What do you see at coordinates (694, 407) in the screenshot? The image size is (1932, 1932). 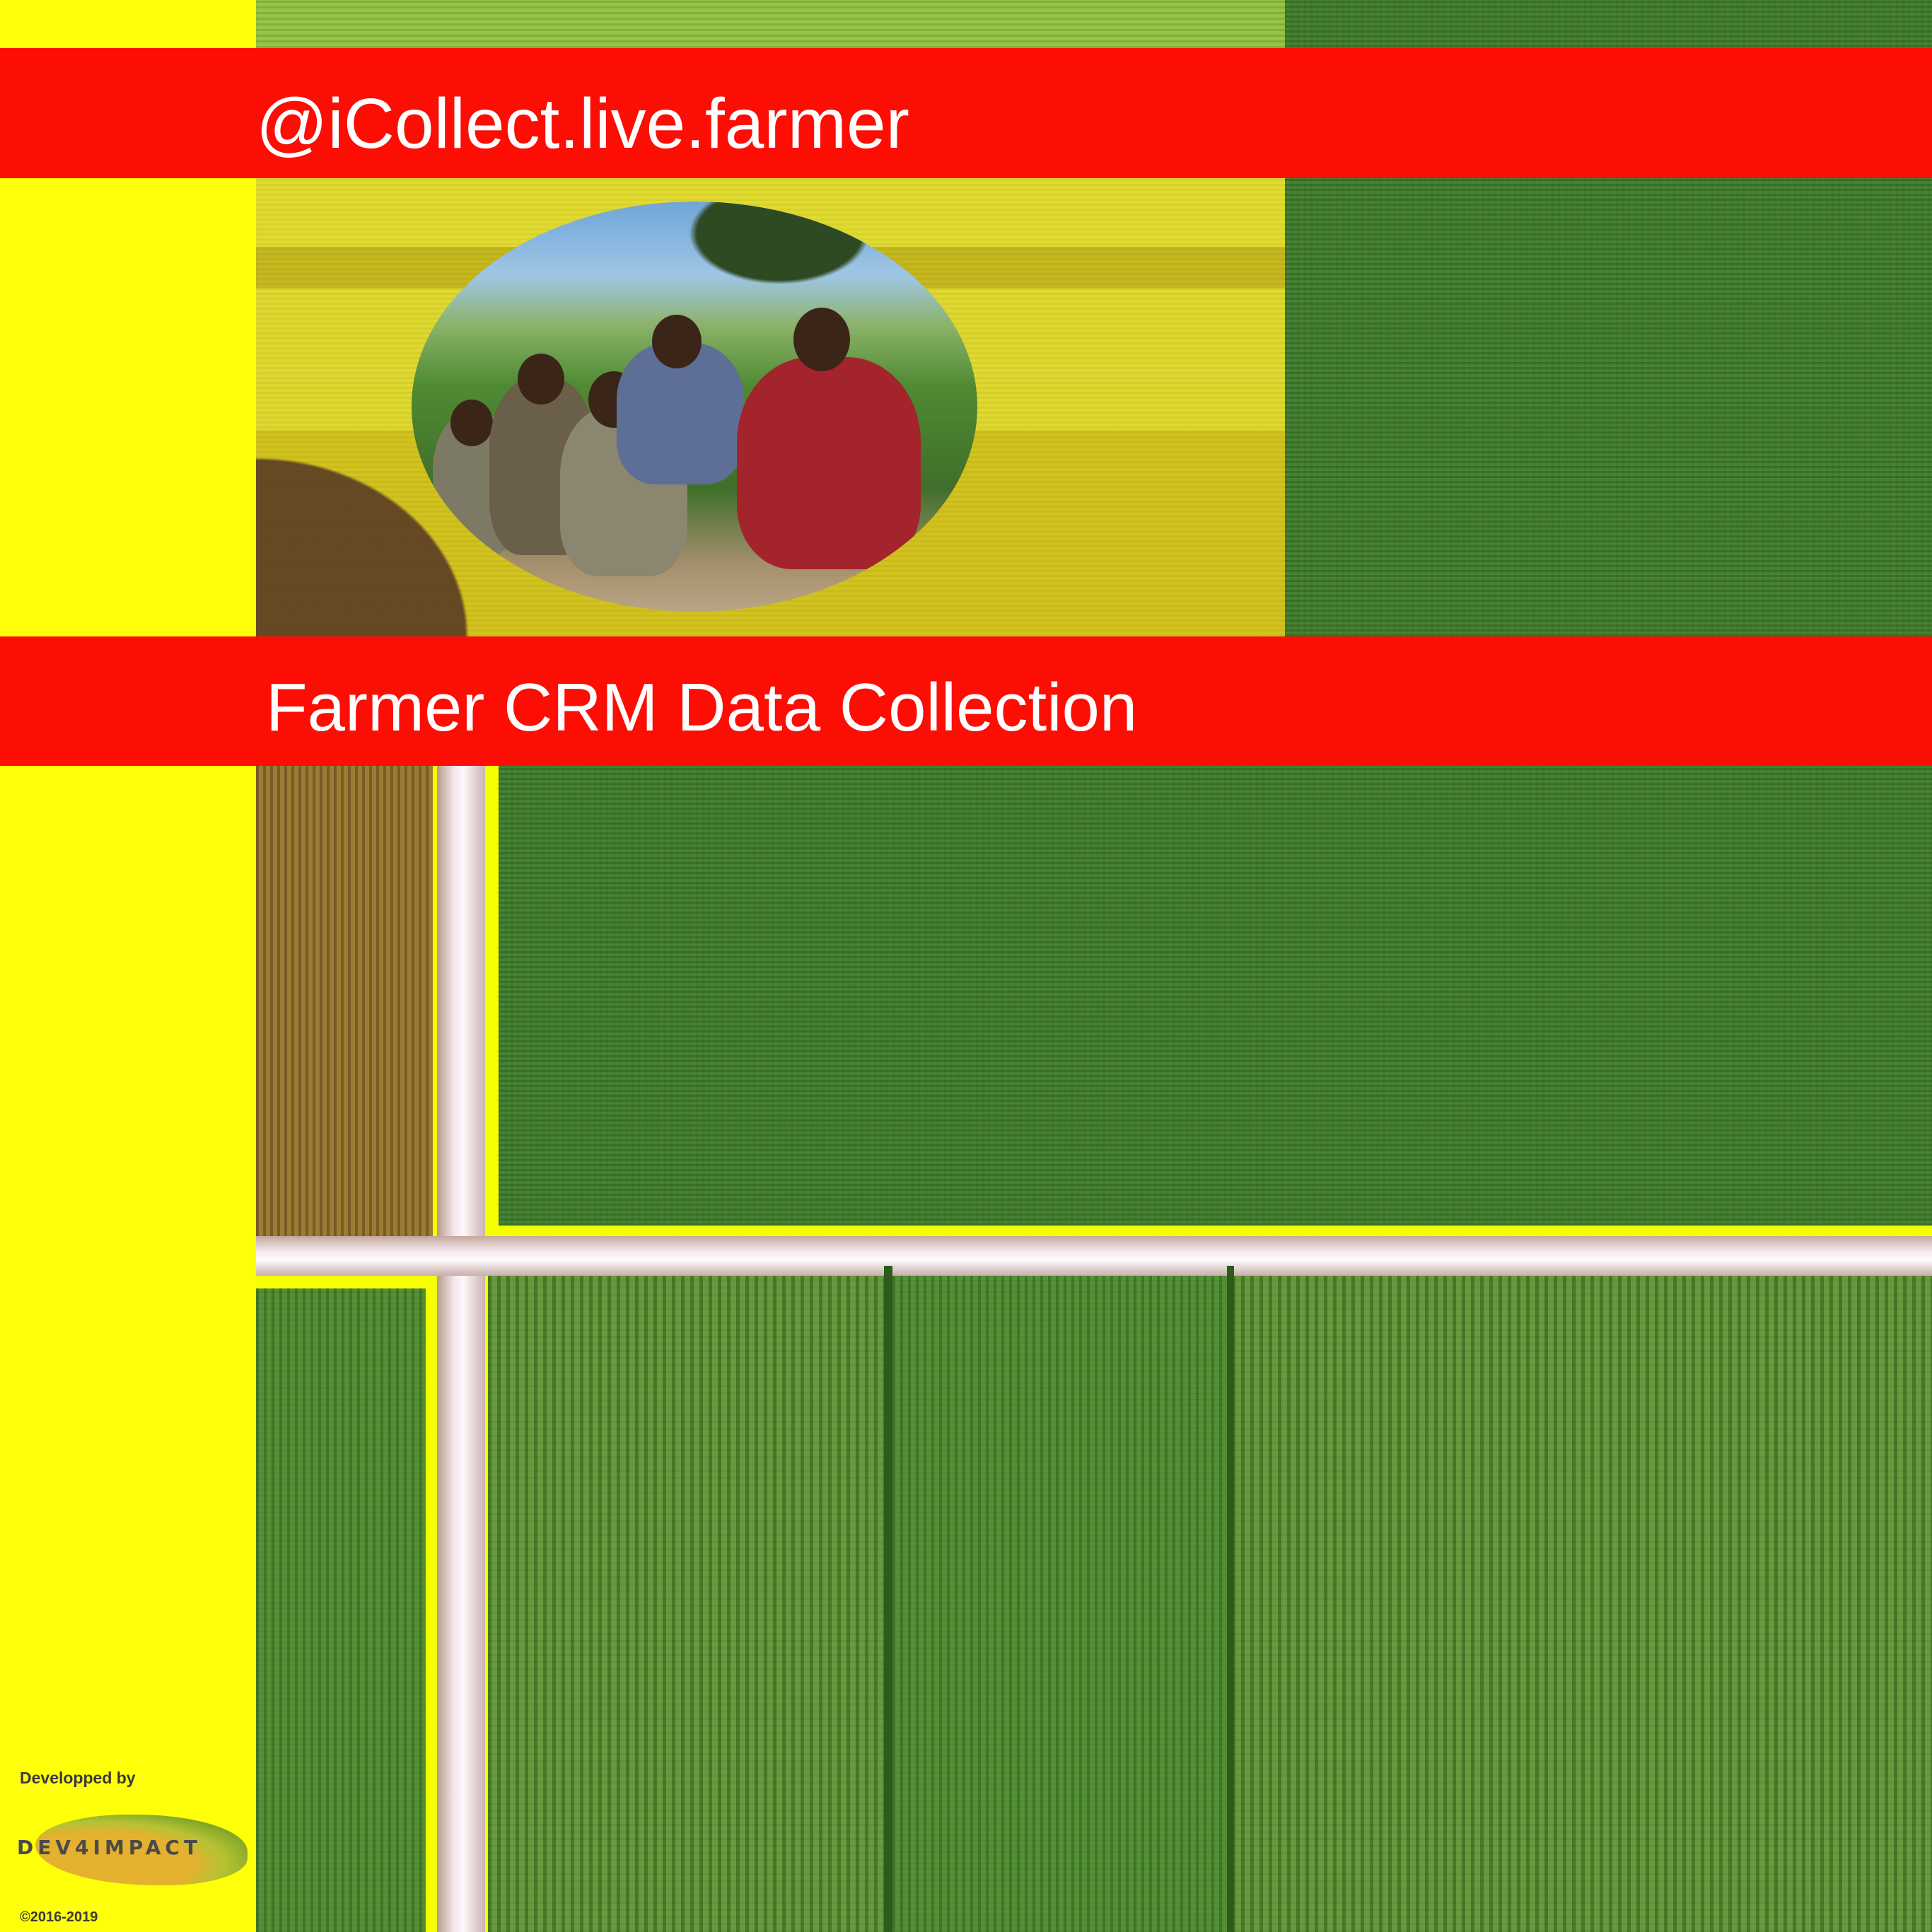 I see `farmers-photo` at bounding box center [694, 407].